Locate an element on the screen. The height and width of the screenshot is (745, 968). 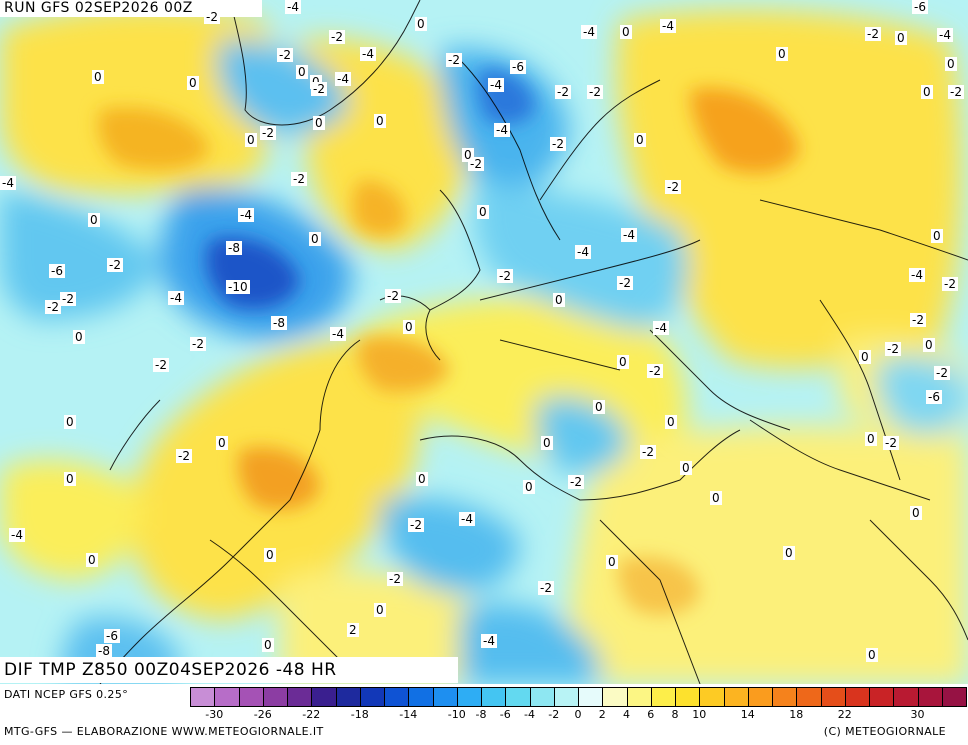
scale-tick-label: 22 is located at coordinates (844, 714).